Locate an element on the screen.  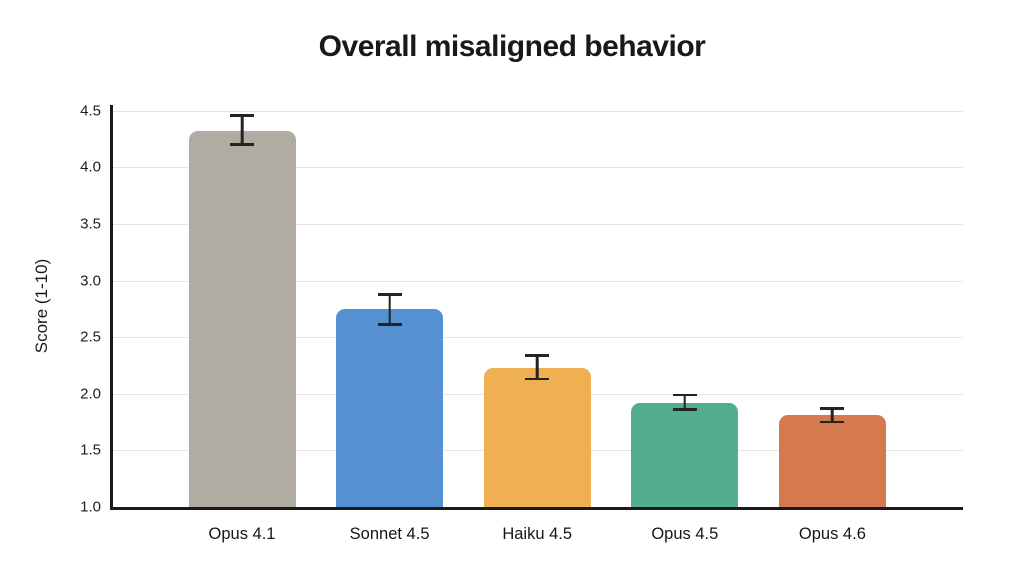
x-tick-label-opus-4-5: Opus 4.5 is located at coordinates (685, 534).